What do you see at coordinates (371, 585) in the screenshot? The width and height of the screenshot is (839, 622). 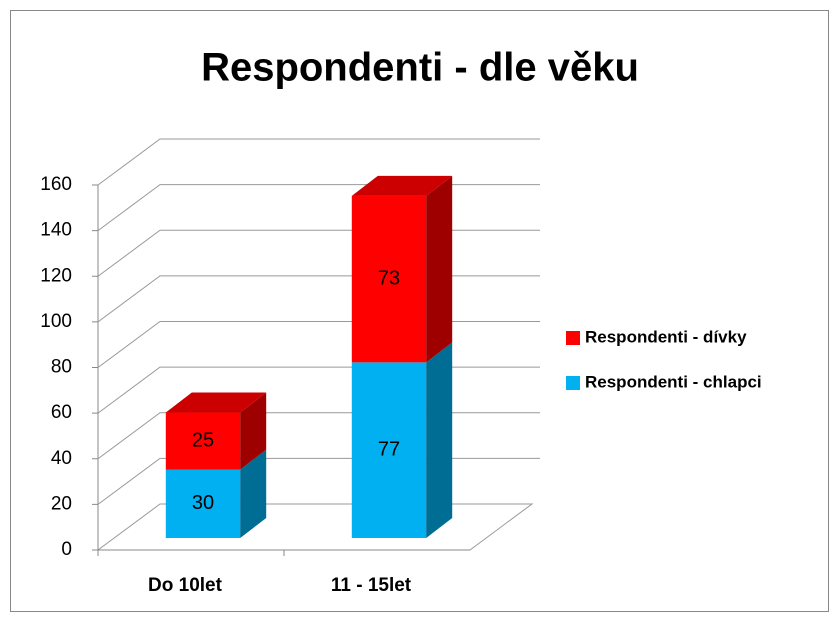 I see `x-tick-label: 11 - 15let` at bounding box center [371, 585].